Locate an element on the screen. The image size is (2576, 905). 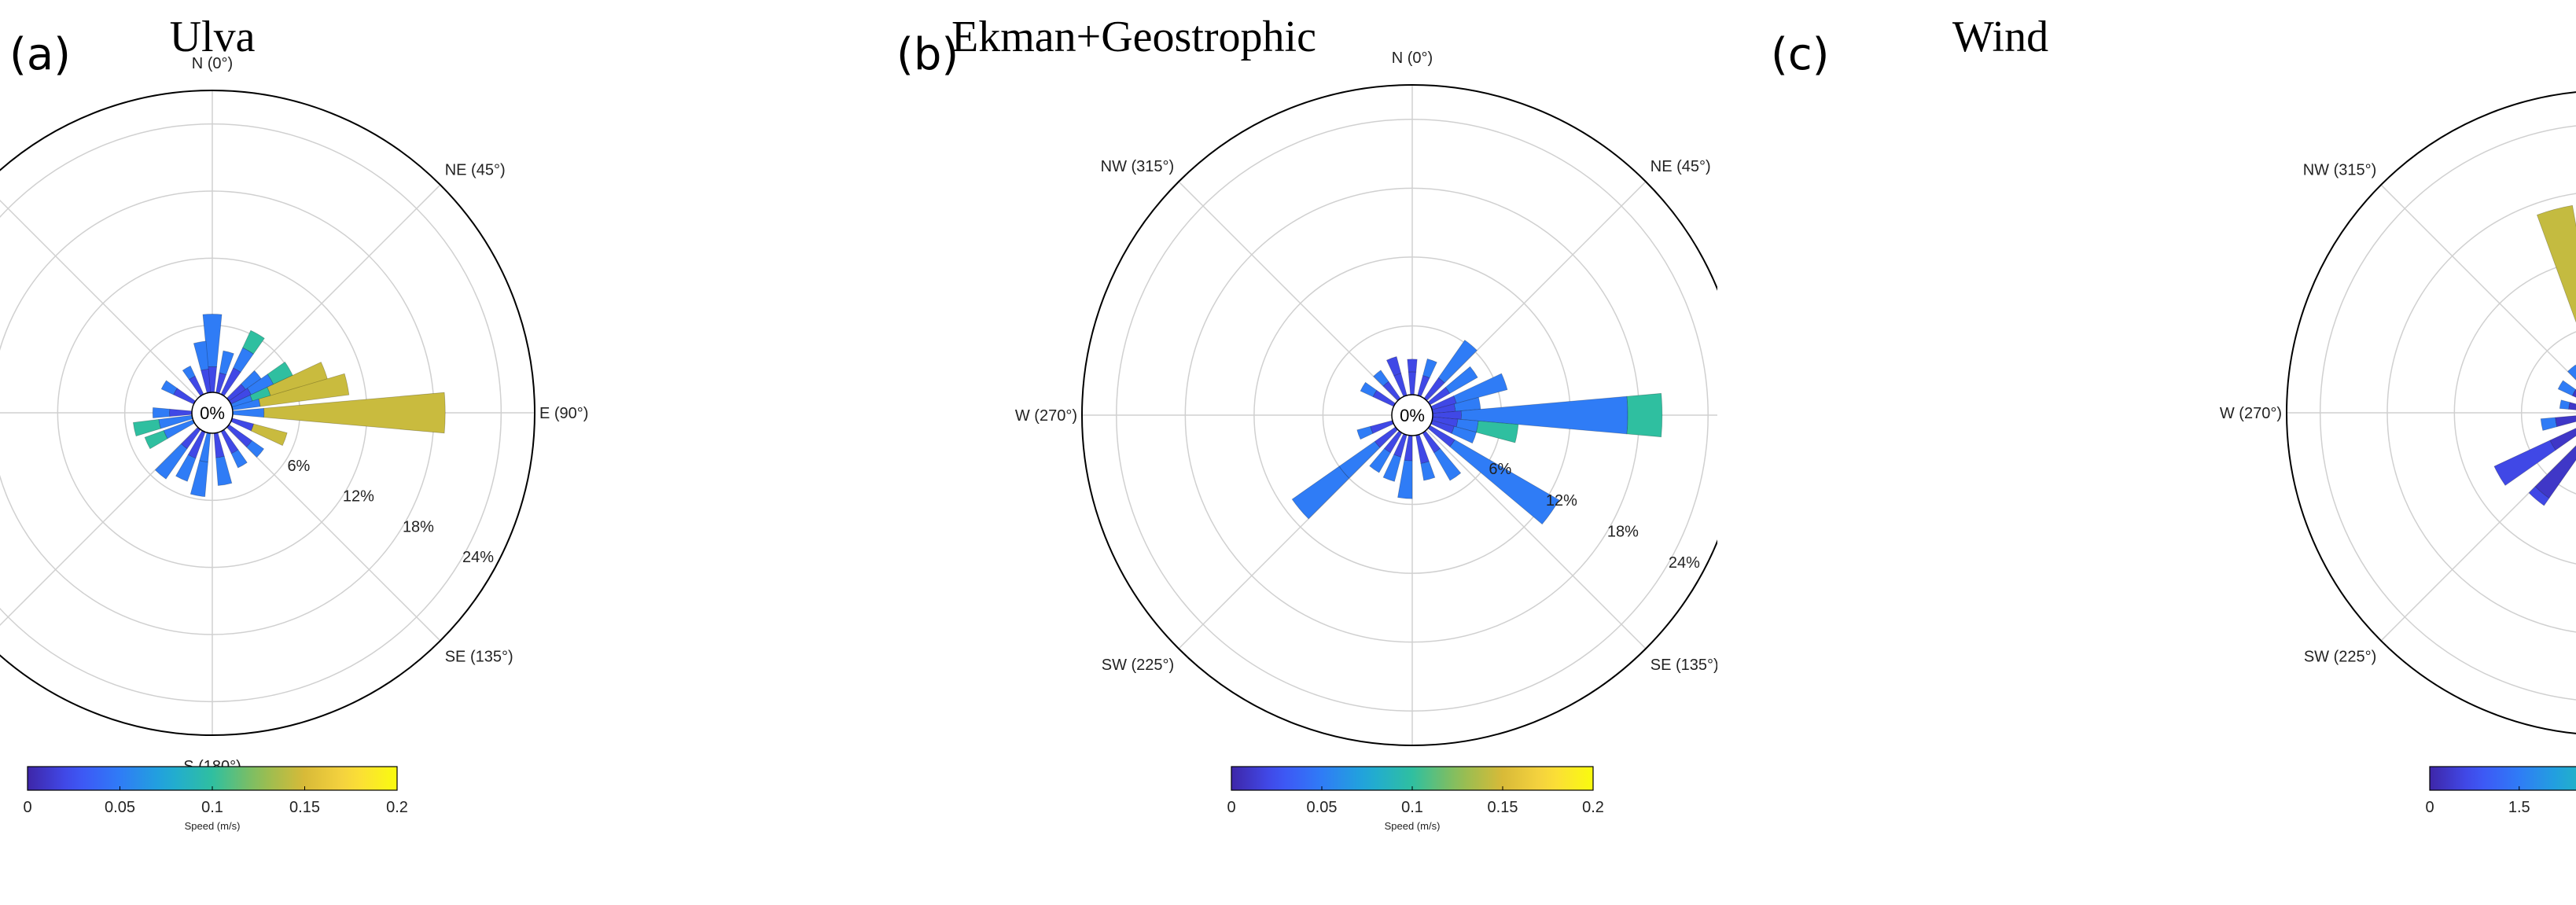
panel-label: (c) is located at coordinates (1800, 54).